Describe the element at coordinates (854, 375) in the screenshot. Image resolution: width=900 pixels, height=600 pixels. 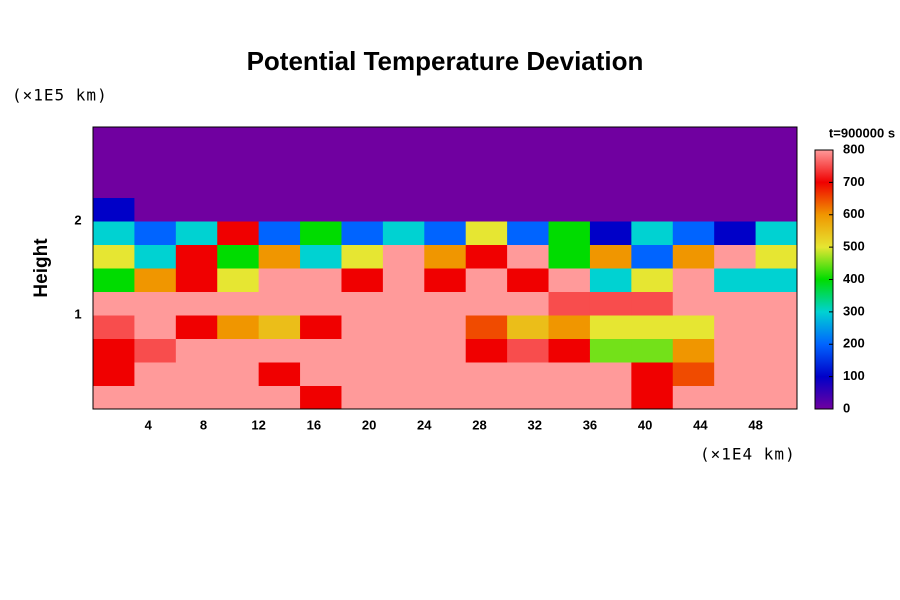
I see `colorbar-tick-label: 100` at that location.